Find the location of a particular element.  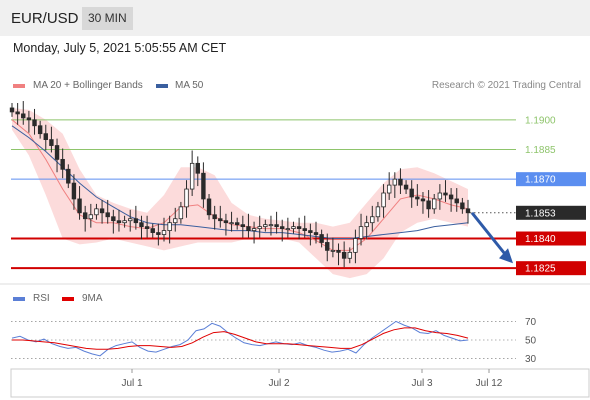

price-level-label: 1.1870 is located at coordinates (540, 180).